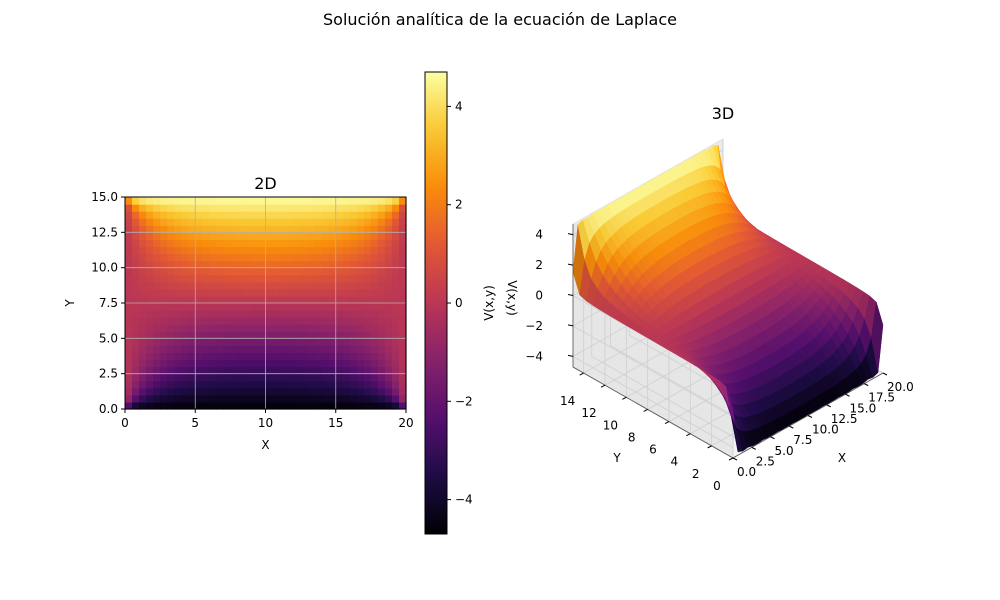 The height and width of the screenshot is (600, 1000). What do you see at coordinates (675, 462) in the screenshot?
I see `surface-y-tick-label: 4` at bounding box center [675, 462].